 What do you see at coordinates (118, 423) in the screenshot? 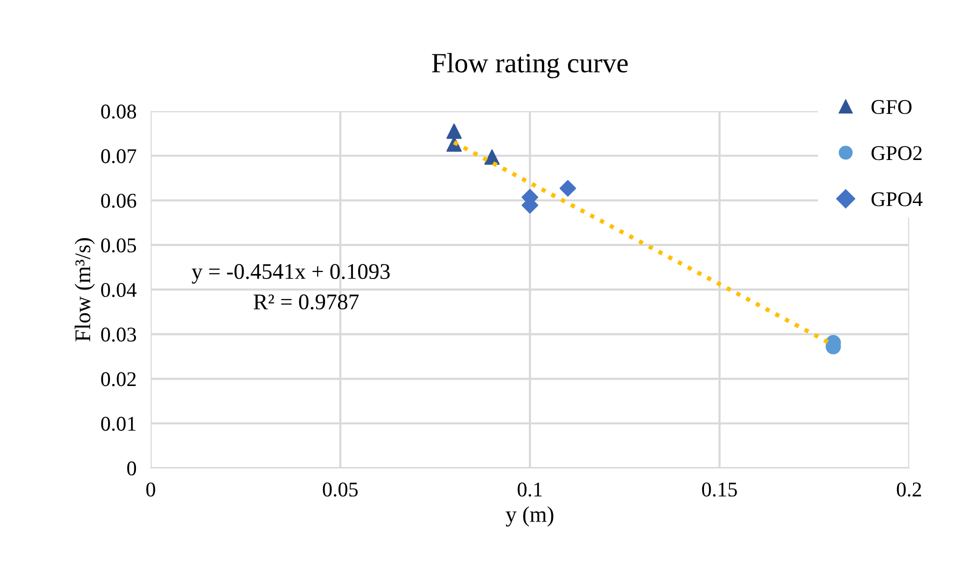
I see `y-tick-label: 0.01` at bounding box center [118, 423].